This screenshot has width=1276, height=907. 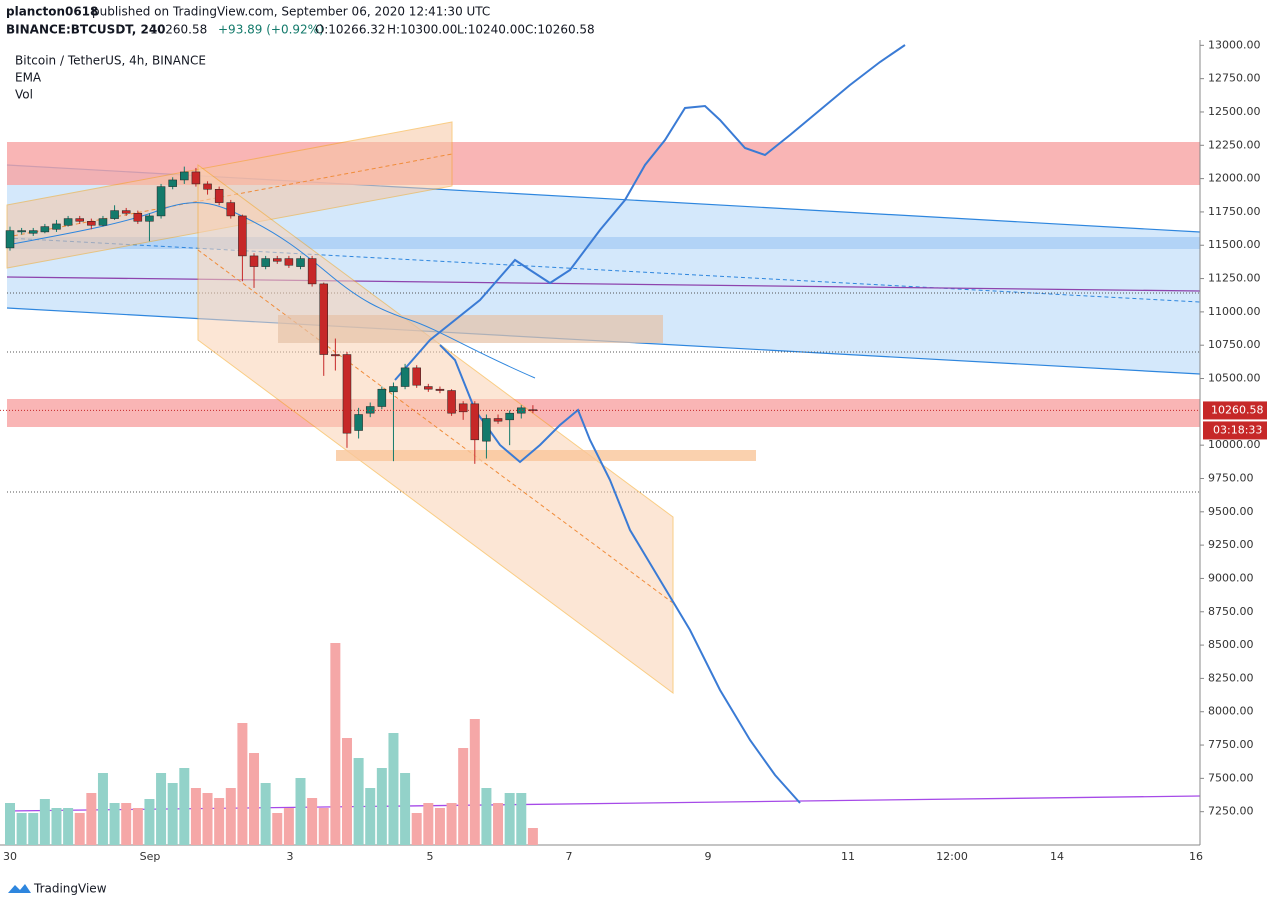 I want to click on x-tick-label: 11, so click(x=848, y=856).